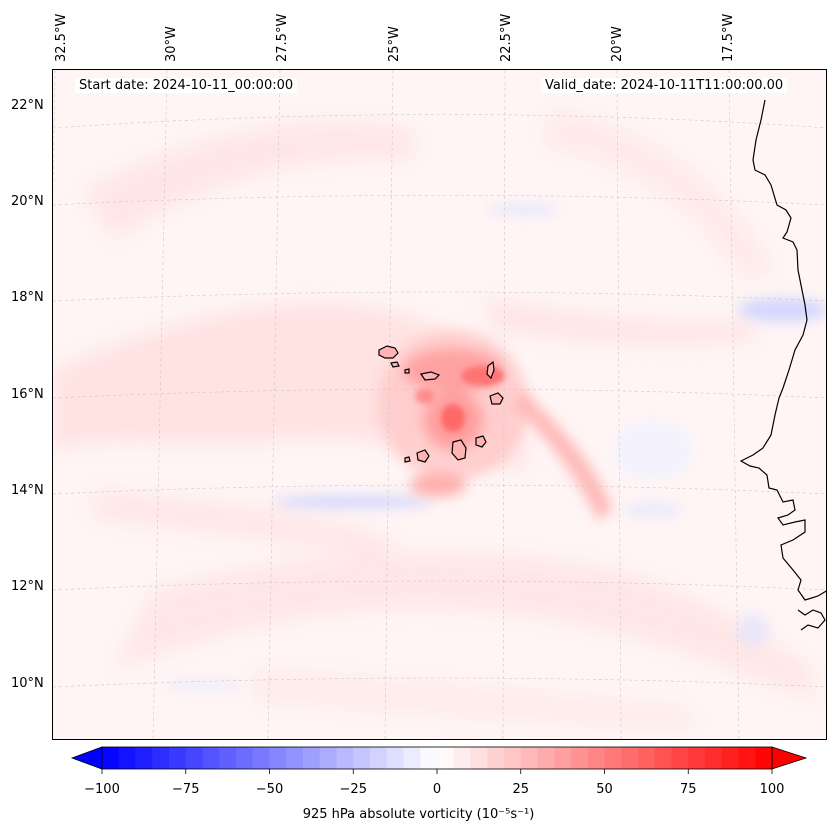  What do you see at coordinates (27, 105) in the screenshot?
I see `lat-label-22n: 22°N` at bounding box center [27, 105].